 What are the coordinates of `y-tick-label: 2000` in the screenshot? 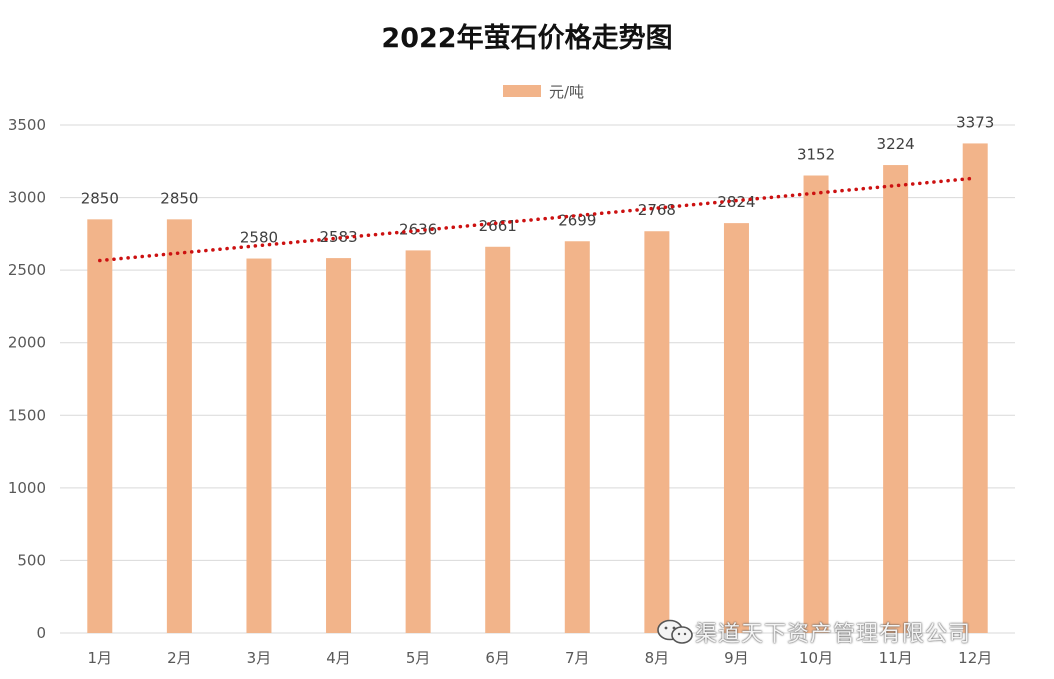 It's located at (27, 343).